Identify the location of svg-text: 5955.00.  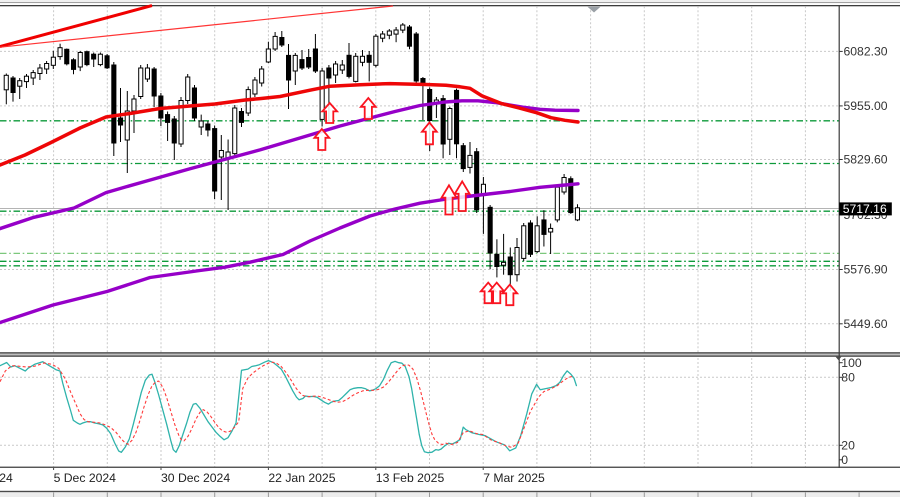
(866, 106).